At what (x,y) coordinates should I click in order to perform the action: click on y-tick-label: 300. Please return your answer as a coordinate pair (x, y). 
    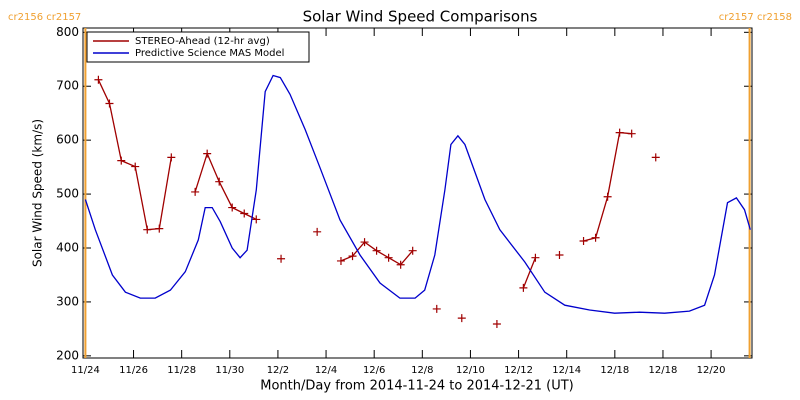
    Looking at the image, I should click on (67, 301).